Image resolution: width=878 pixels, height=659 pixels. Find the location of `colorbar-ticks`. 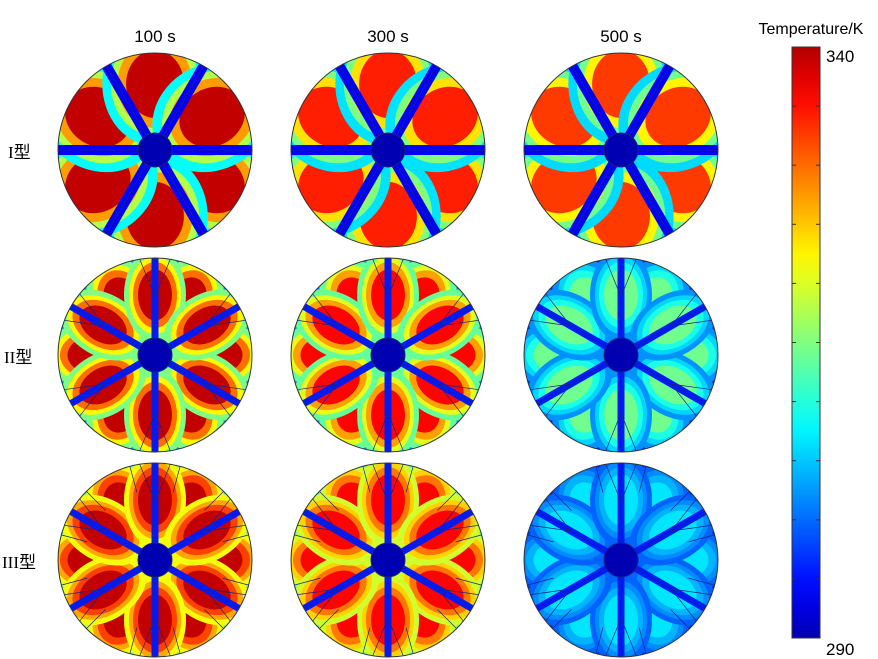

colorbar-ticks is located at coordinates (806, 342).